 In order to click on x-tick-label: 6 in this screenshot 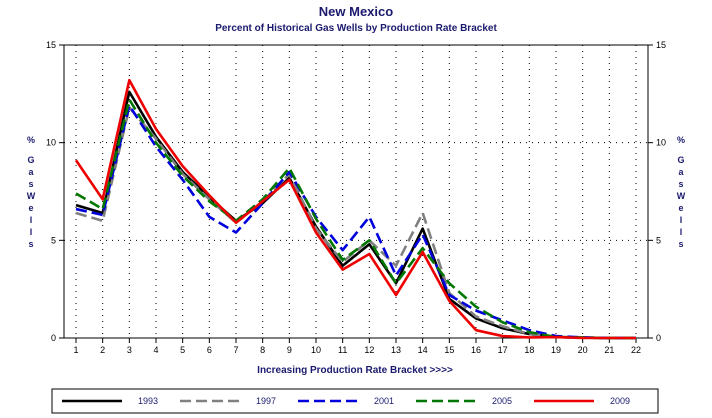, I will do `click(209, 350)`.